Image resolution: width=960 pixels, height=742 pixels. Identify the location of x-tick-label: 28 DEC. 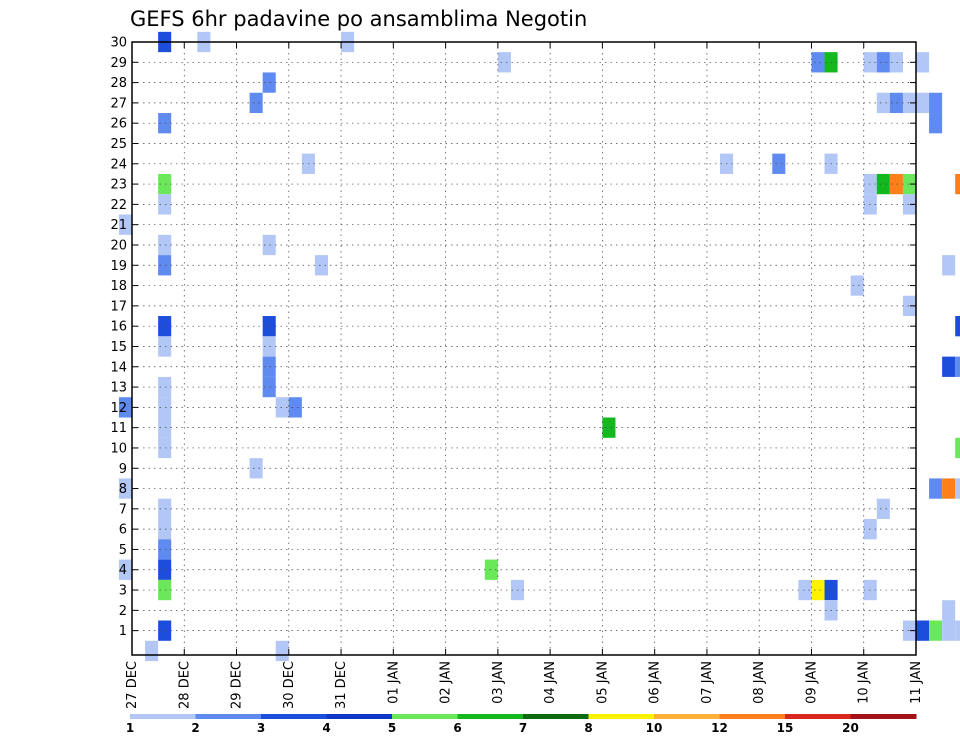
(184, 685).